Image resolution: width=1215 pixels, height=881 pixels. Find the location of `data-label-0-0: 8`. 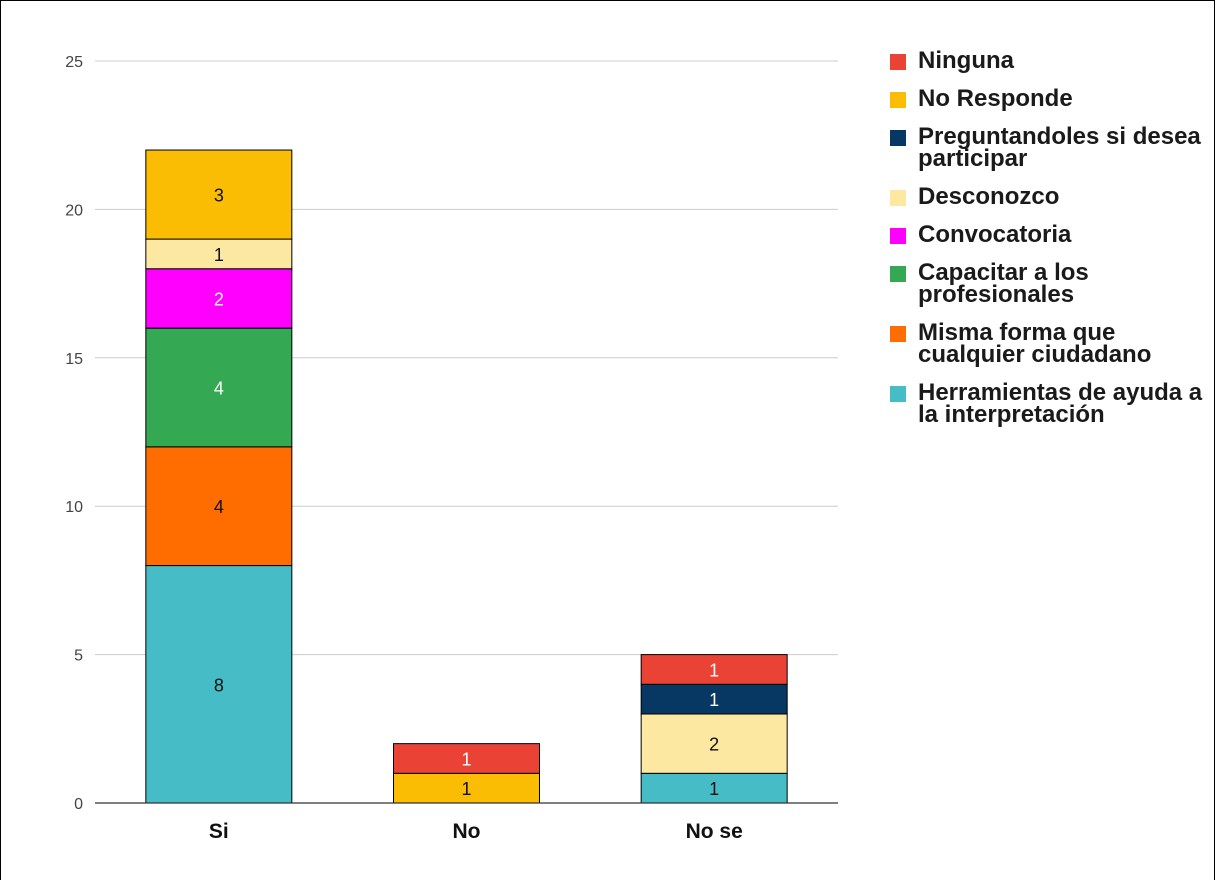

data-label-0-0: 8 is located at coordinates (219, 685).